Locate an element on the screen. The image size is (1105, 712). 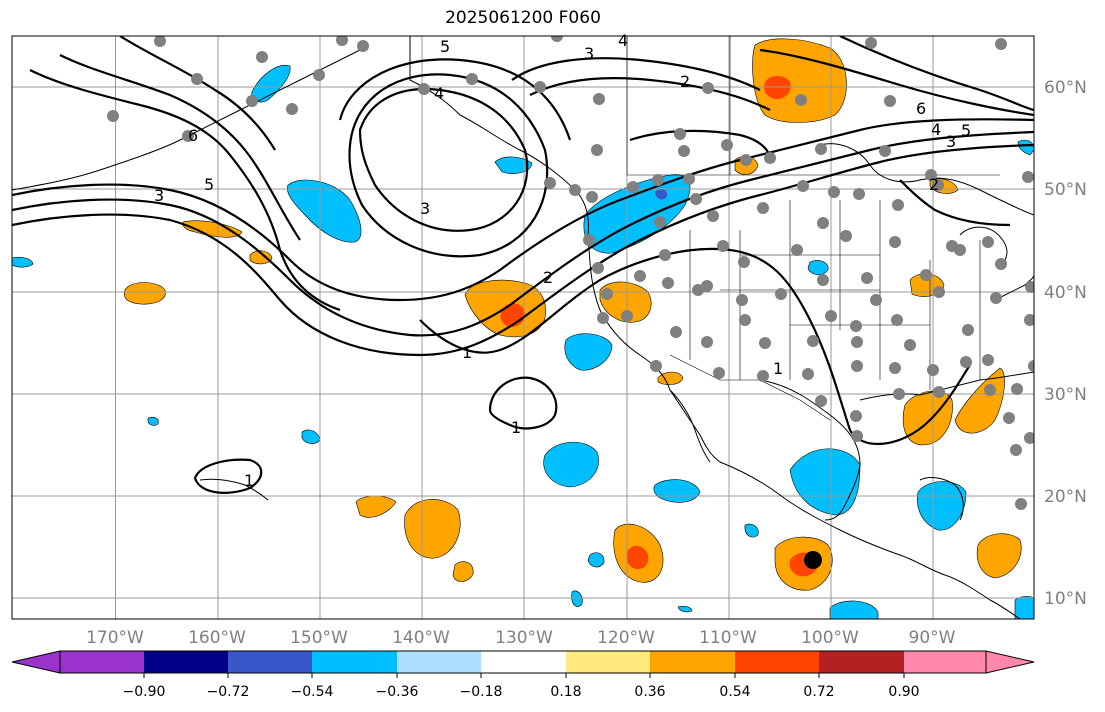
colorbar-tick-label: 0.36 is located at coordinates (649, 692).